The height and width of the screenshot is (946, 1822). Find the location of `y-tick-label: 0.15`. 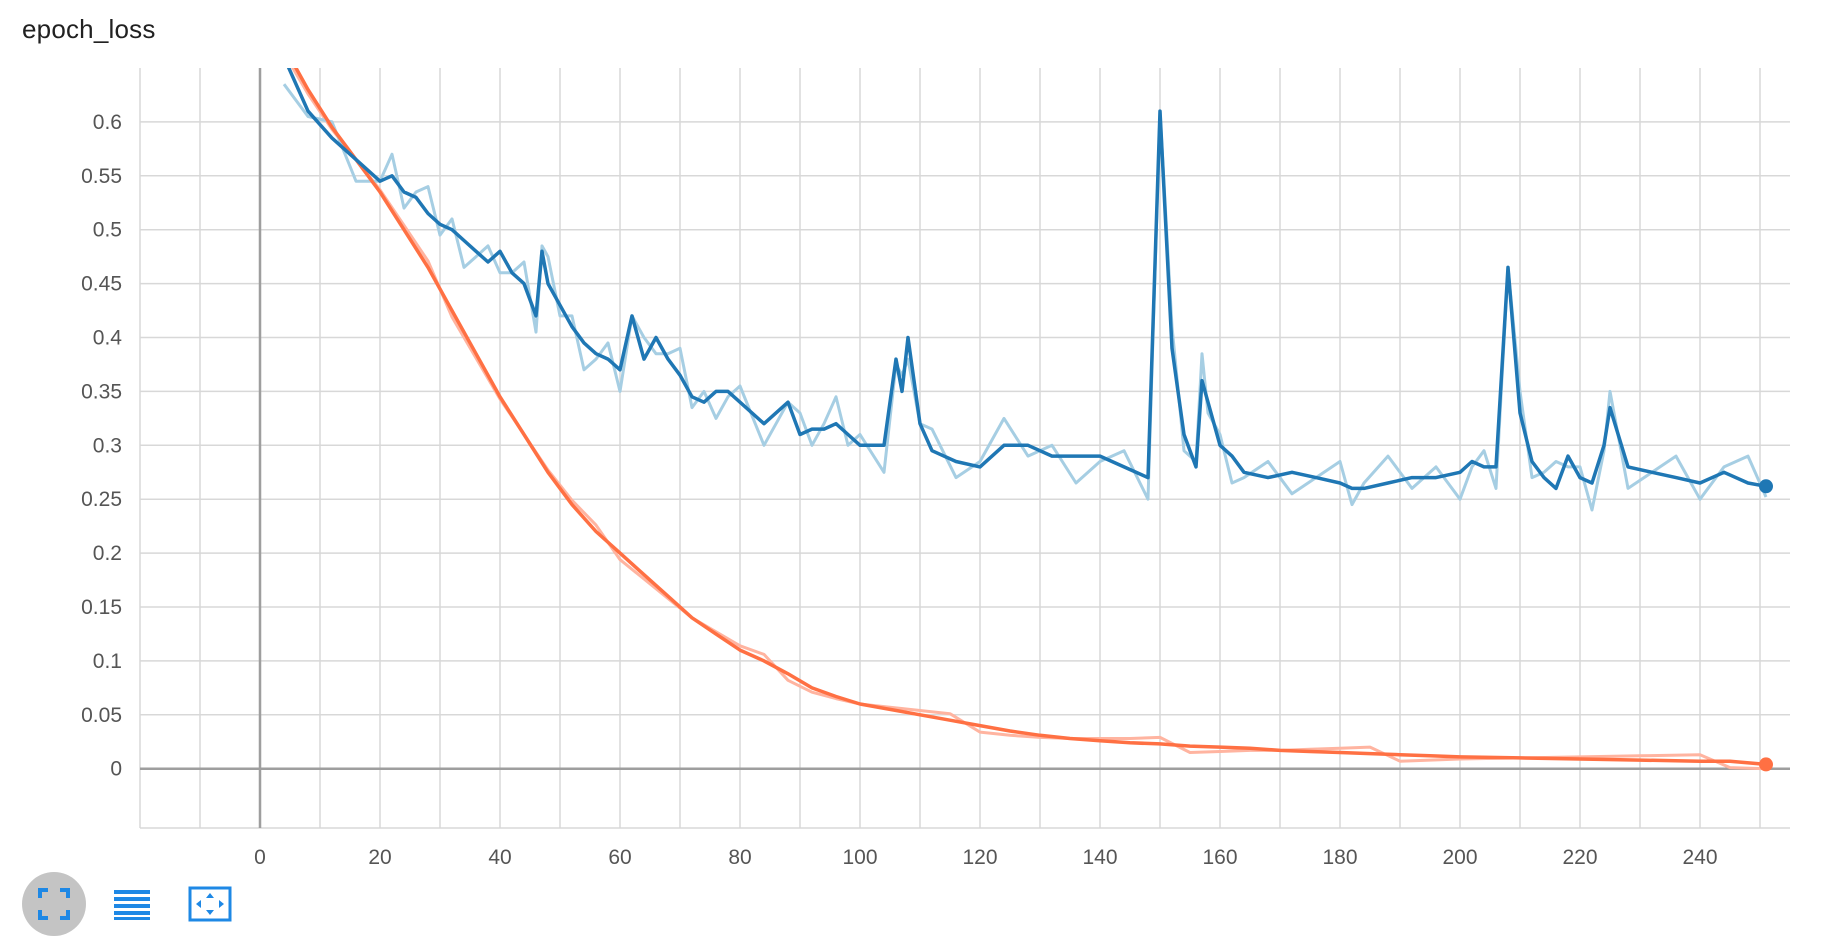

y-tick-label: 0.15 is located at coordinates (101, 607).